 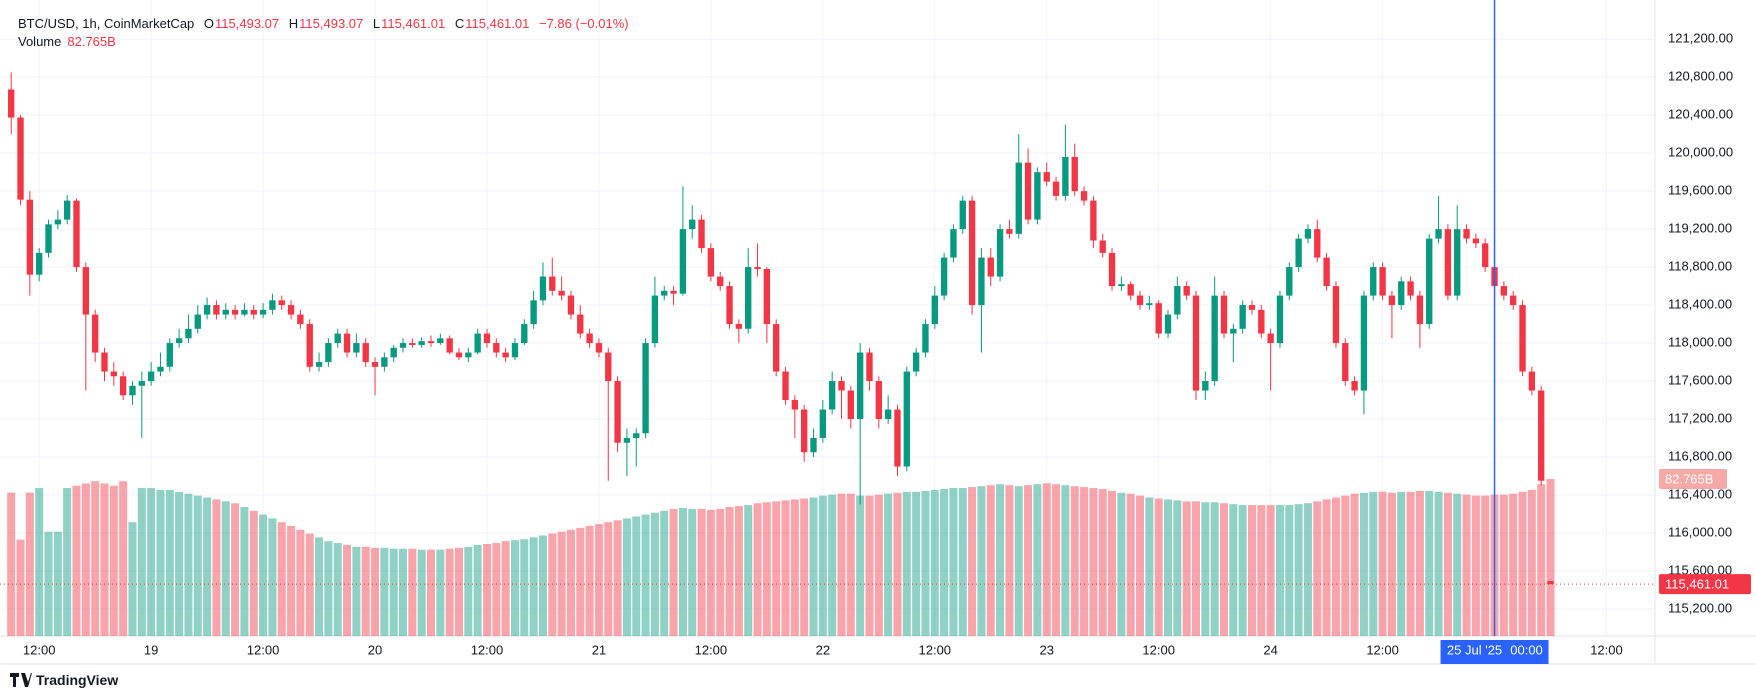 I want to click on y-tick-label: 119,600.00, so click(x=1700, y=190).